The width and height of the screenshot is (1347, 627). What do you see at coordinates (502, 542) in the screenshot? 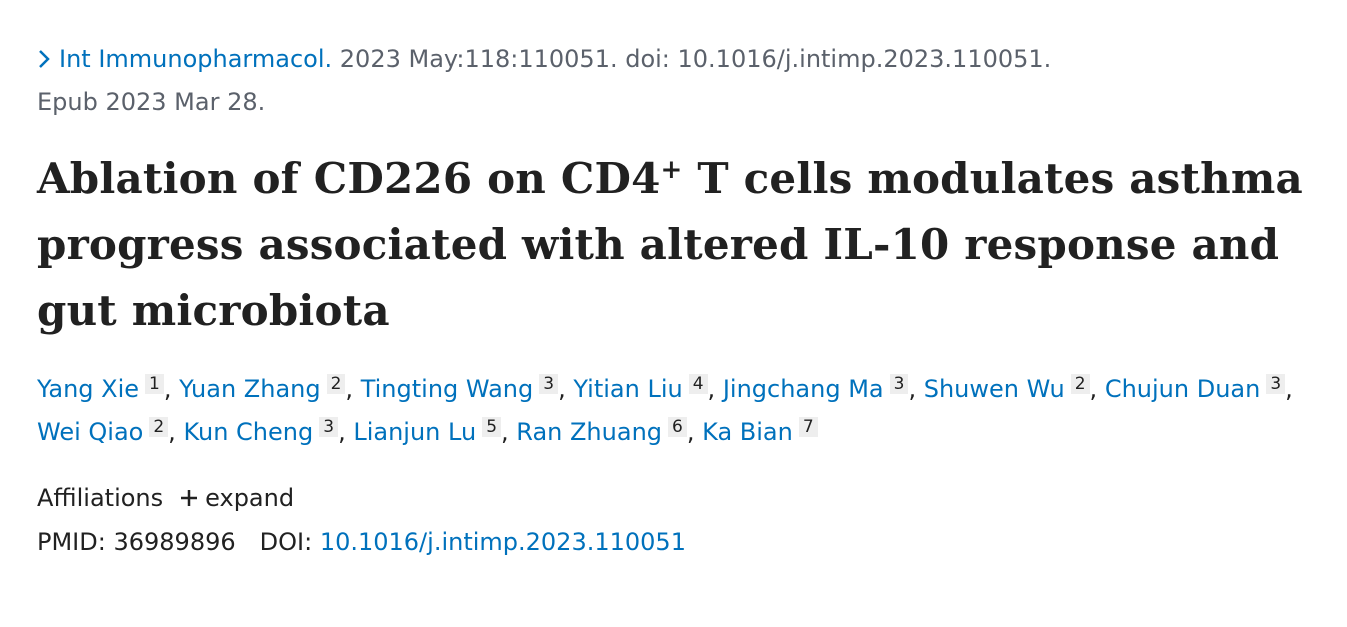
I see `doi-link: 10.1016/j.intimp.2023.110051` at bounding box center [502, 542].